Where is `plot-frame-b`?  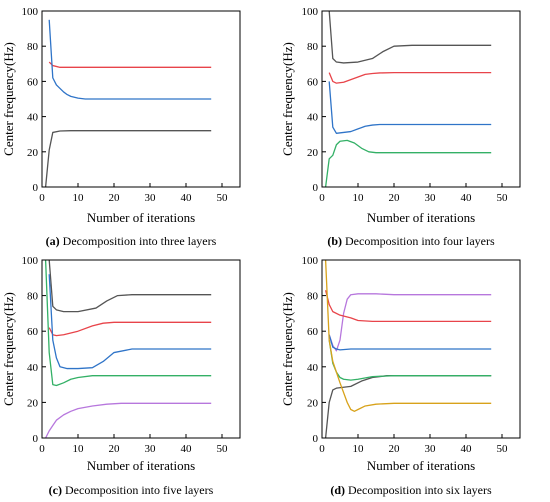
plot-frame-b is located at coordinates (421, 99).